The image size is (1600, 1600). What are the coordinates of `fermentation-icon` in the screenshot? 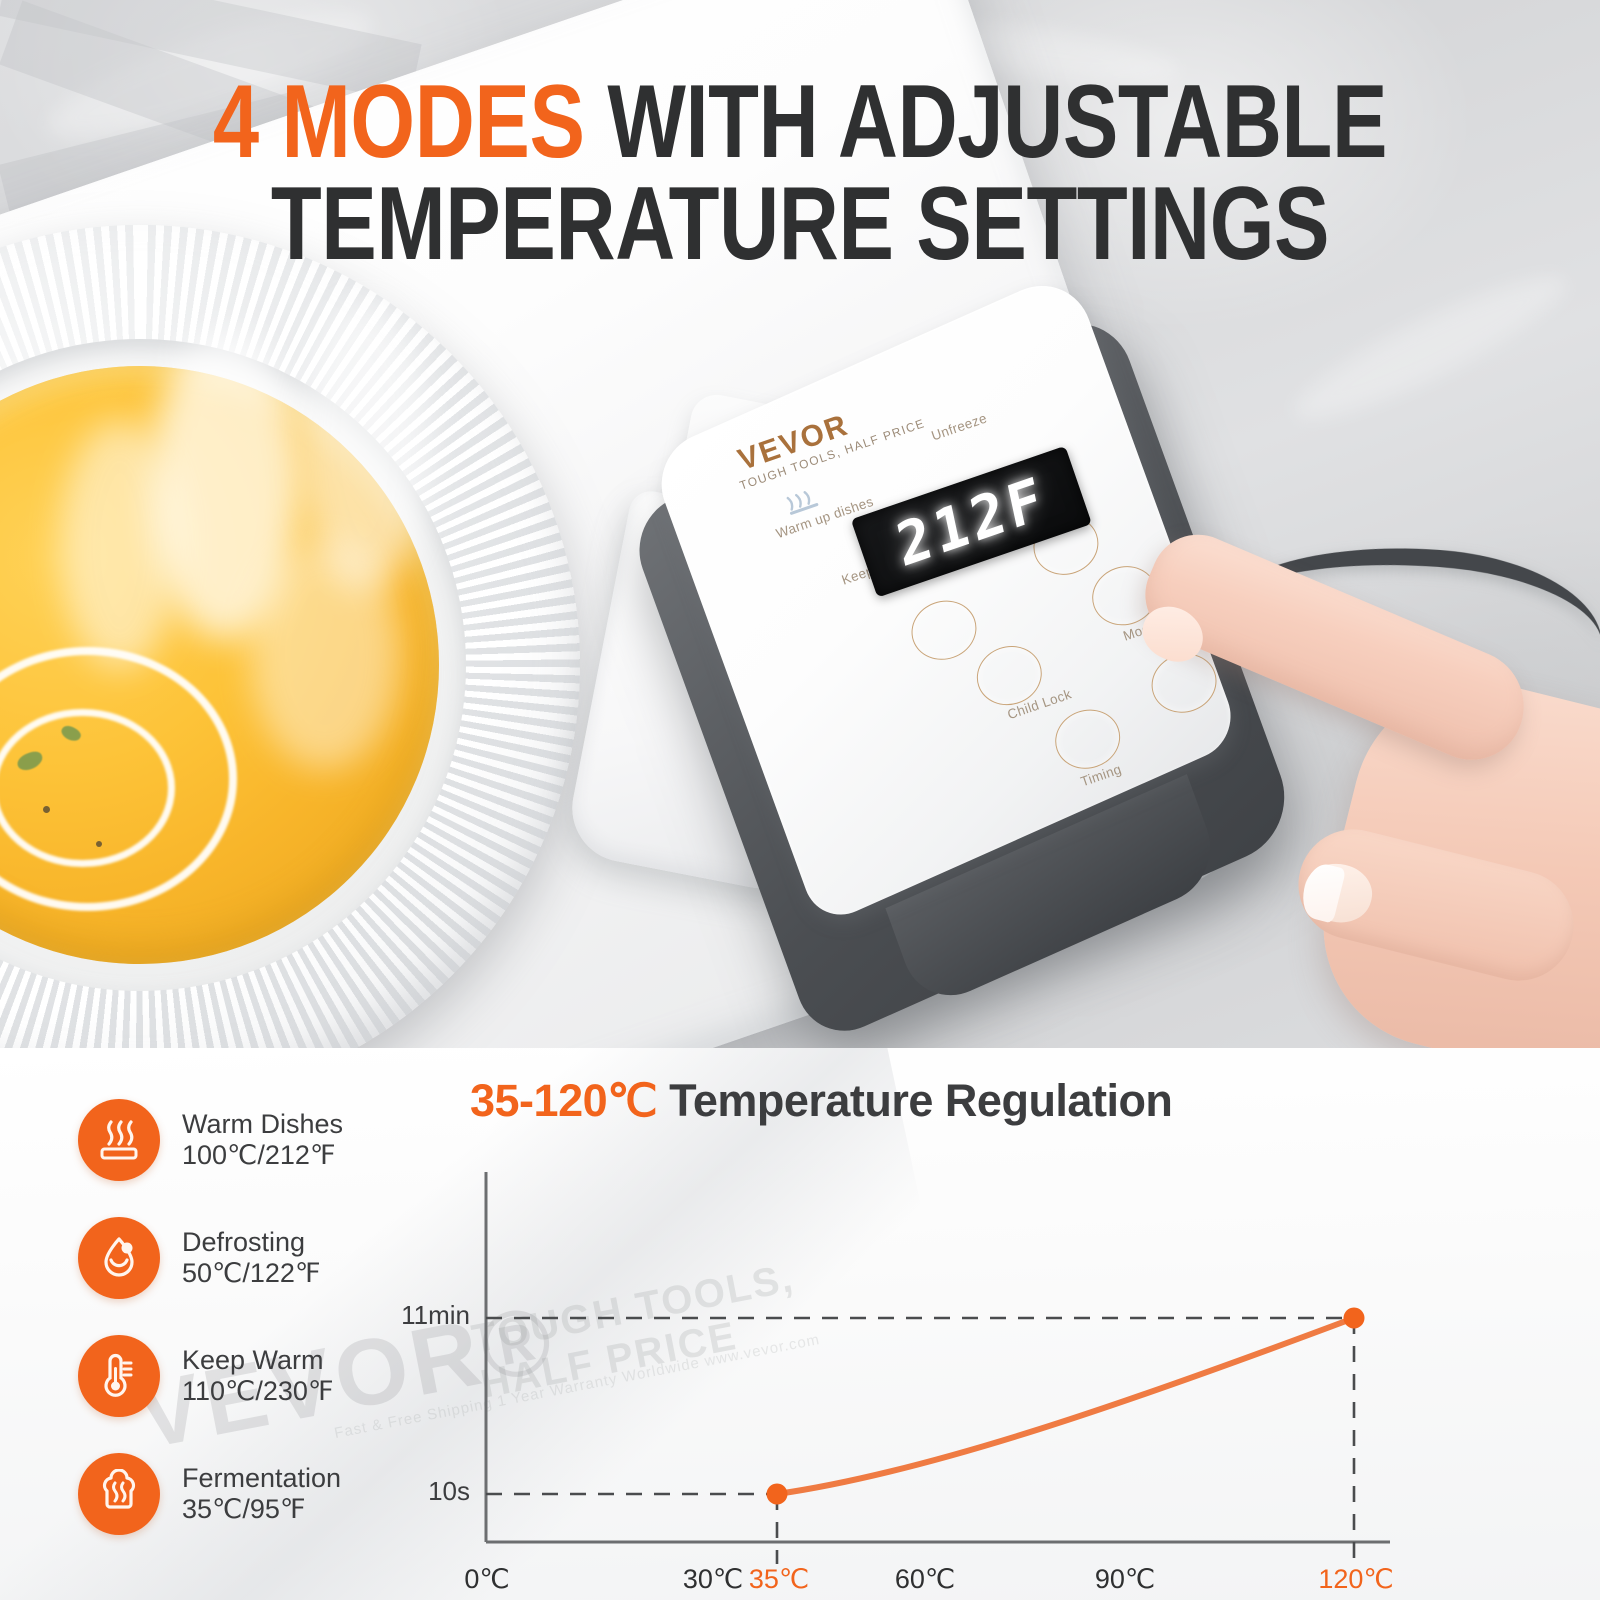 It's located at (119, 1494).